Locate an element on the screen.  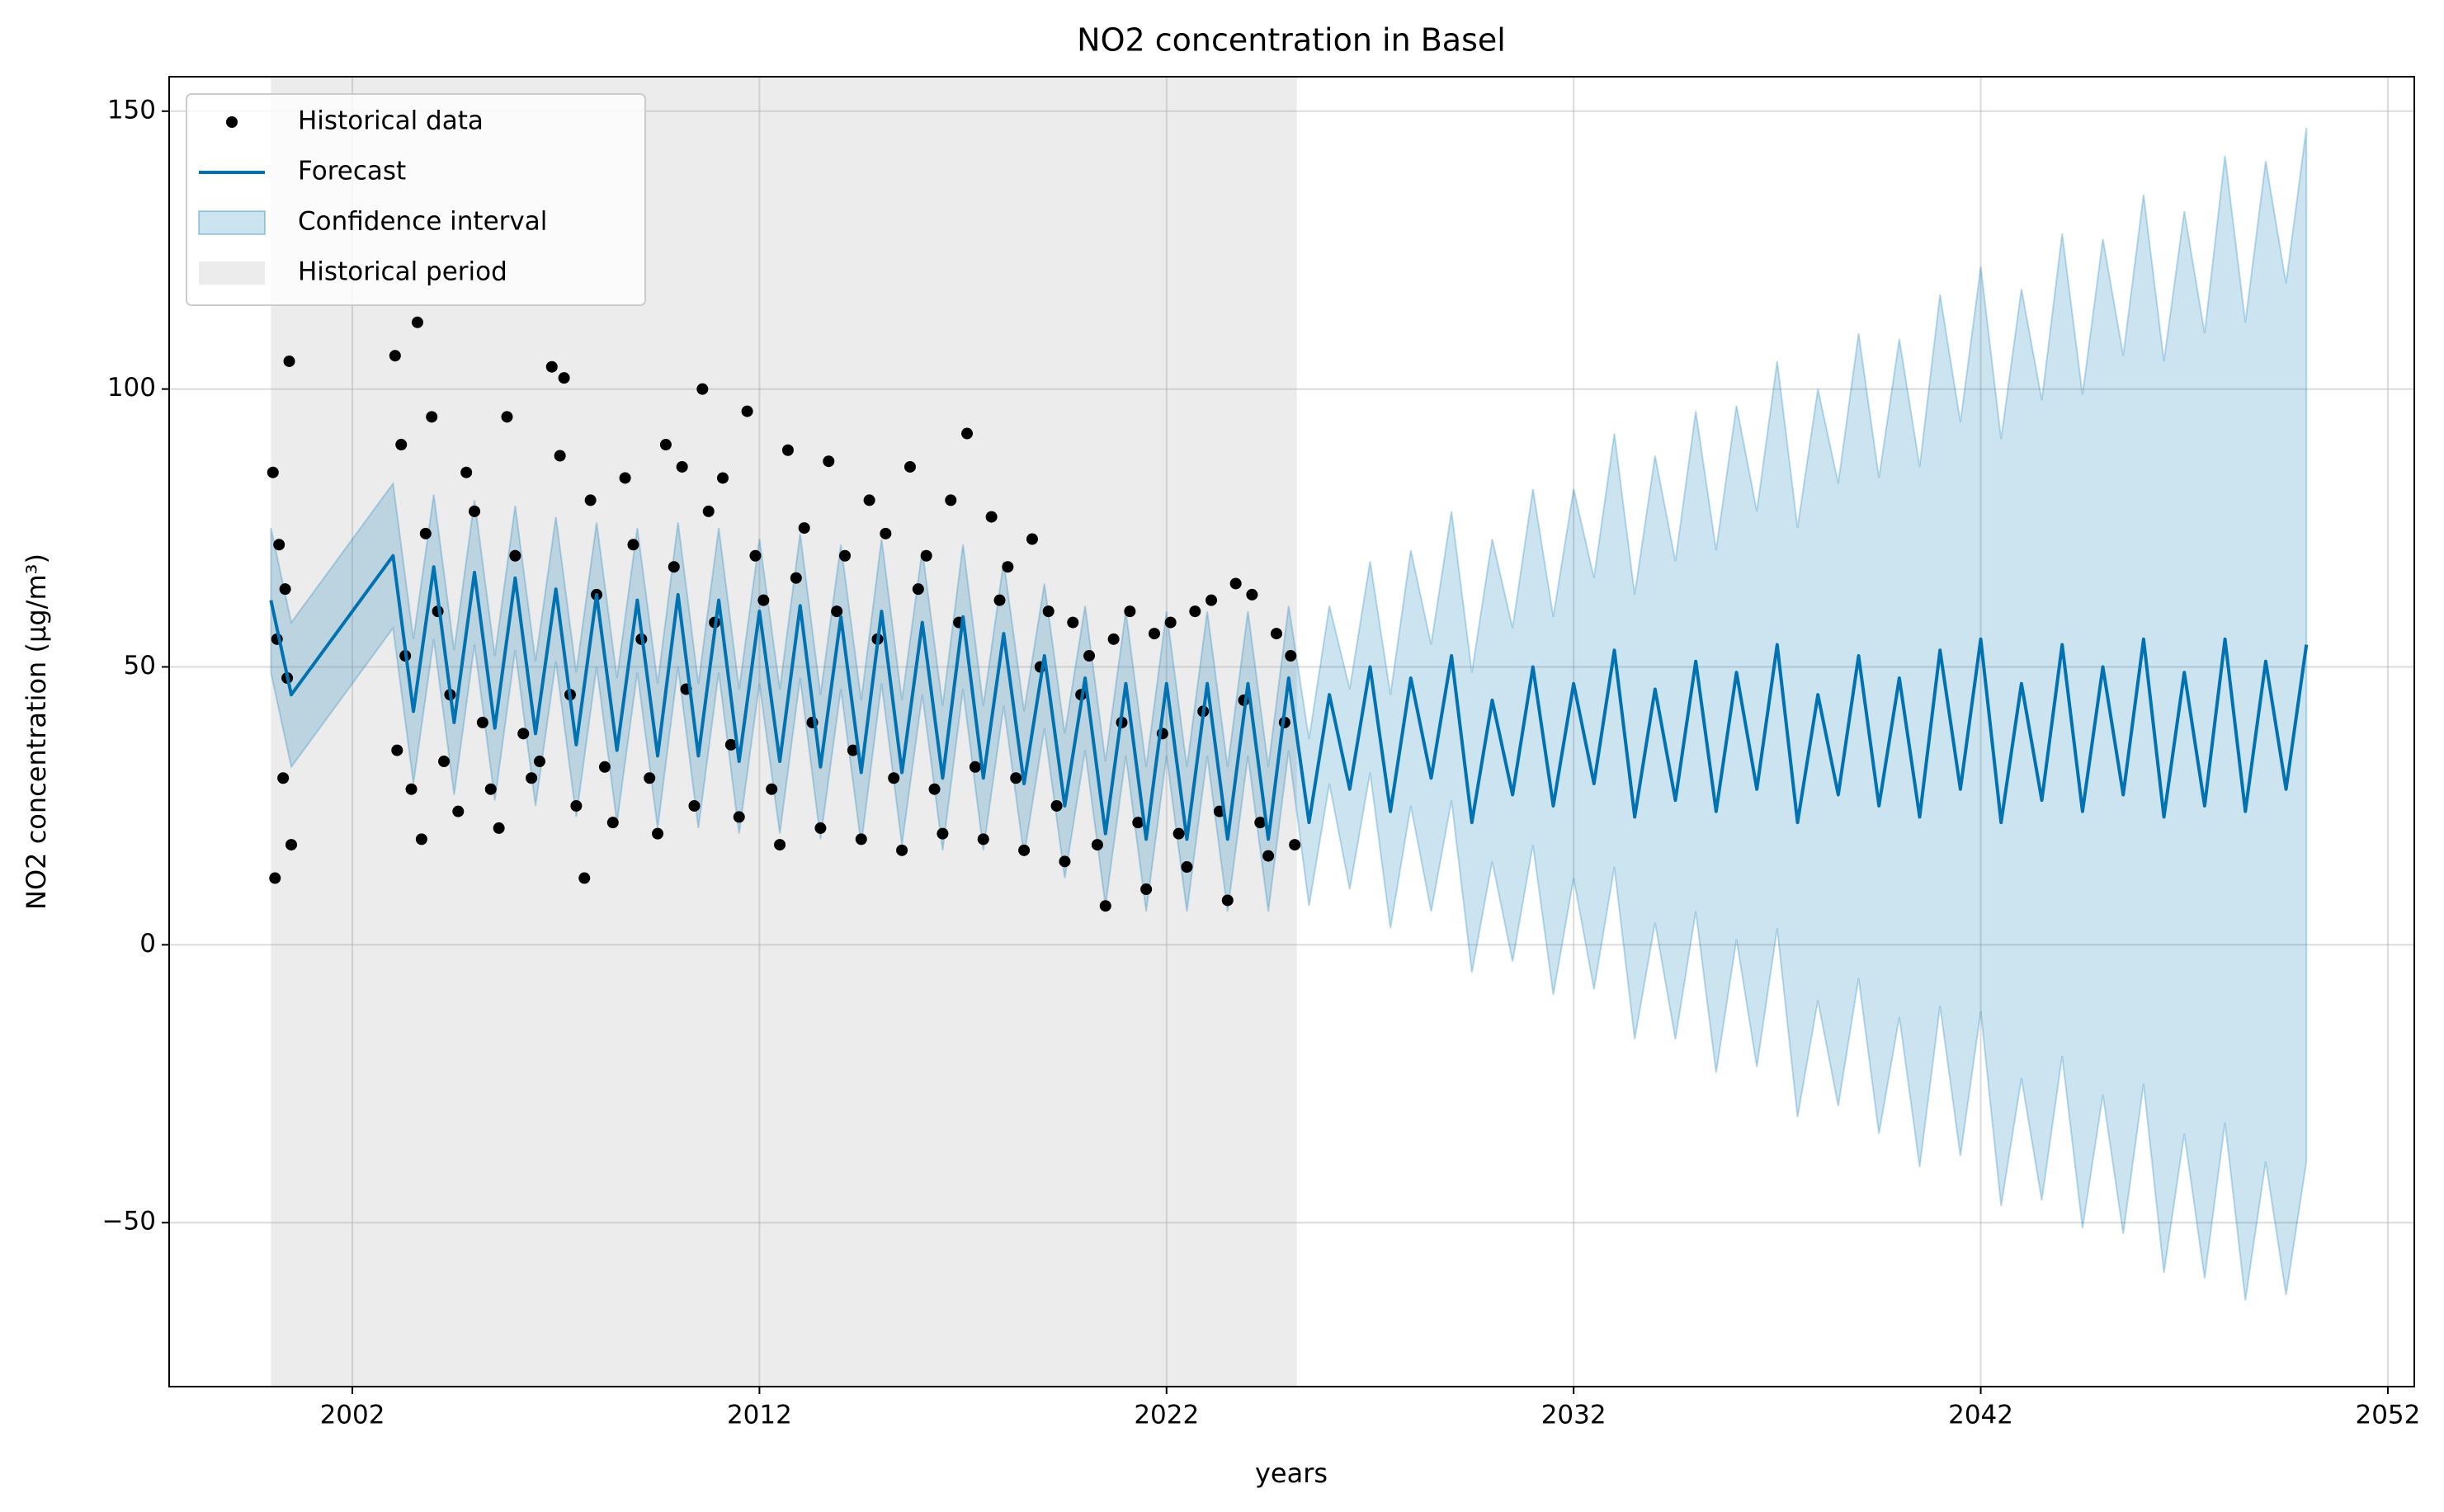
legend-label: Historical data is located at coordinates (391, 121).